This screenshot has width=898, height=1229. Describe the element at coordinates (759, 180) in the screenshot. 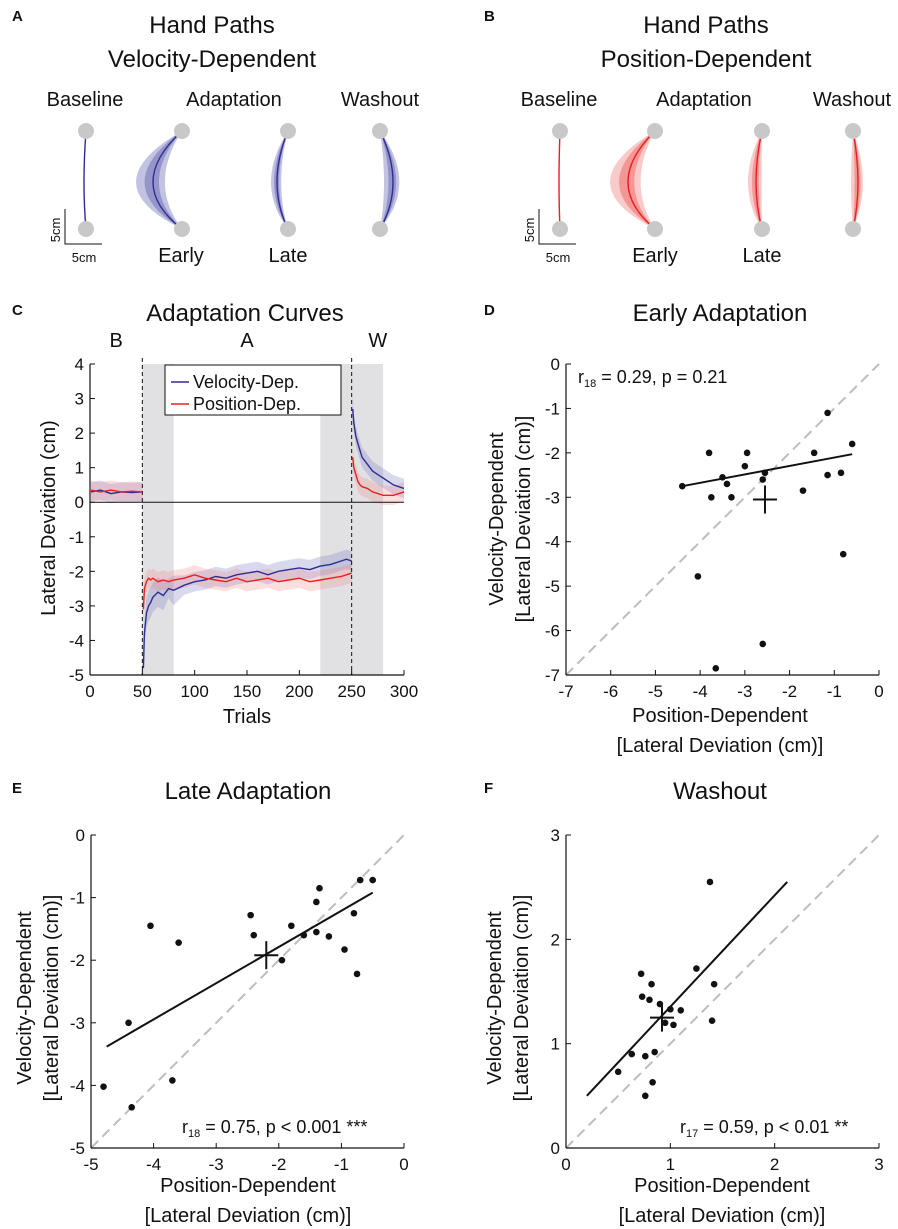

I see `panel-b-late-mean-path` at that location.